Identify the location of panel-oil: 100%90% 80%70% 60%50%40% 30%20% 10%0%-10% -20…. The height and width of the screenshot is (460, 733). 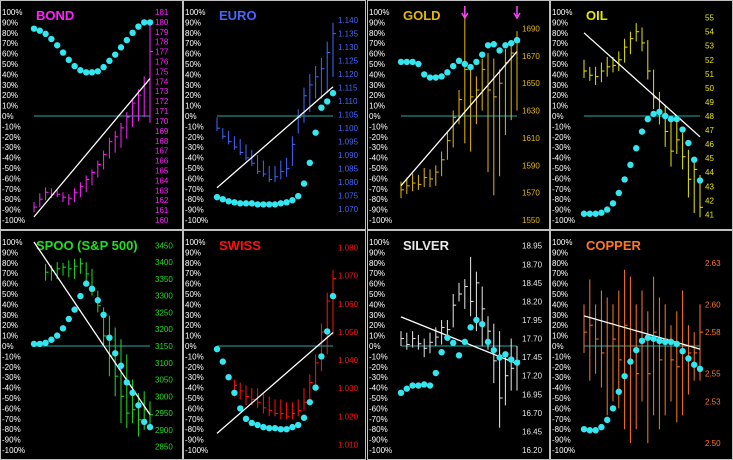
(641, 115).